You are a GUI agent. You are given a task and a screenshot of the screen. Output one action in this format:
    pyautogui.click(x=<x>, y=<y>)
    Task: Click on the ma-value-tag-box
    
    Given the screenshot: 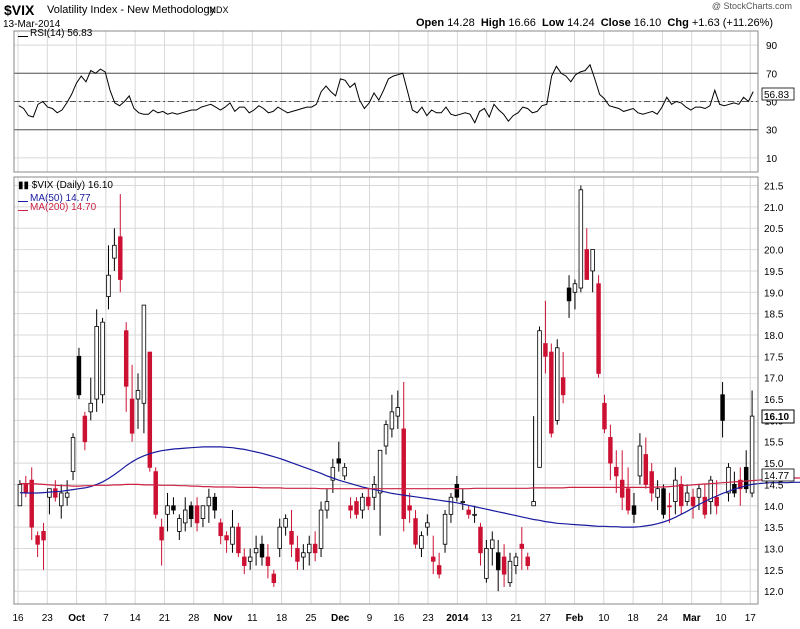 What is the action you would take?
    pyautogui.click(x=778, y=475)
    